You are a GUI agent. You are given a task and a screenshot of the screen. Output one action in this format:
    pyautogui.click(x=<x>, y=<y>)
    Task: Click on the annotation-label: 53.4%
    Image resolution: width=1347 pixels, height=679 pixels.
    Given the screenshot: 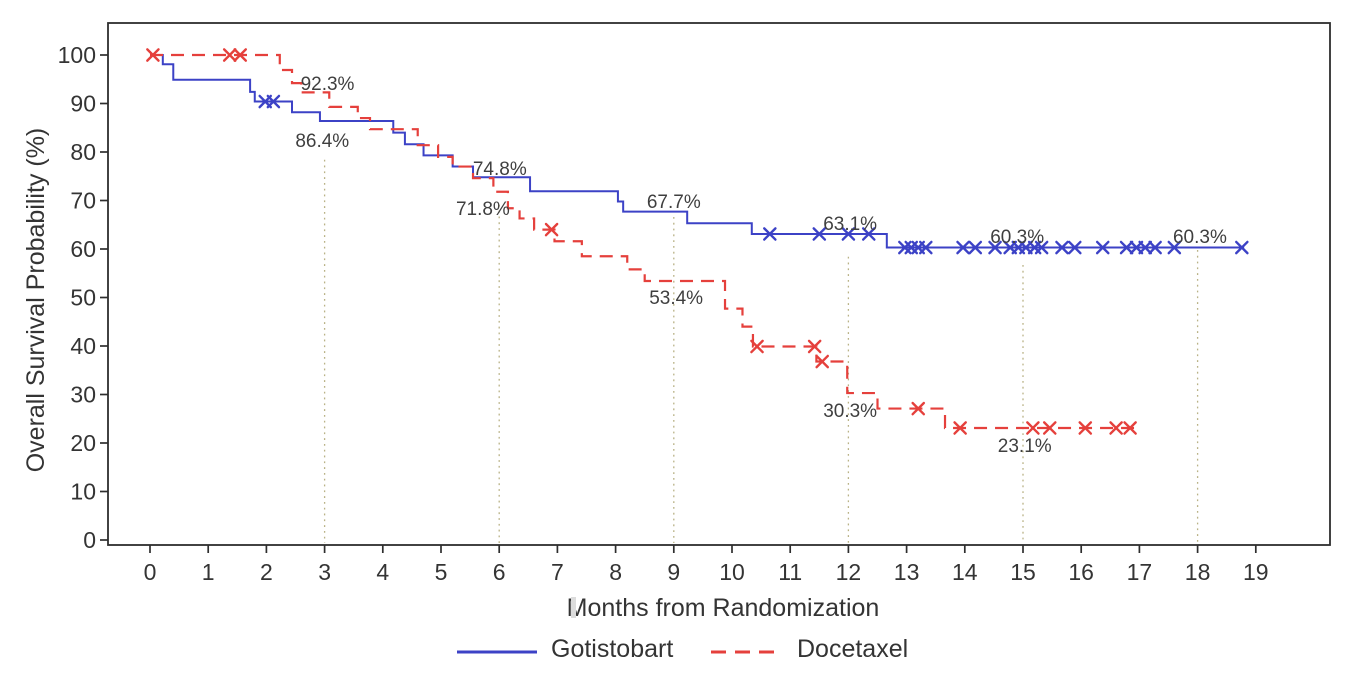 What is the action you would take?
    pyautogui.click(x=676, y=298)
    